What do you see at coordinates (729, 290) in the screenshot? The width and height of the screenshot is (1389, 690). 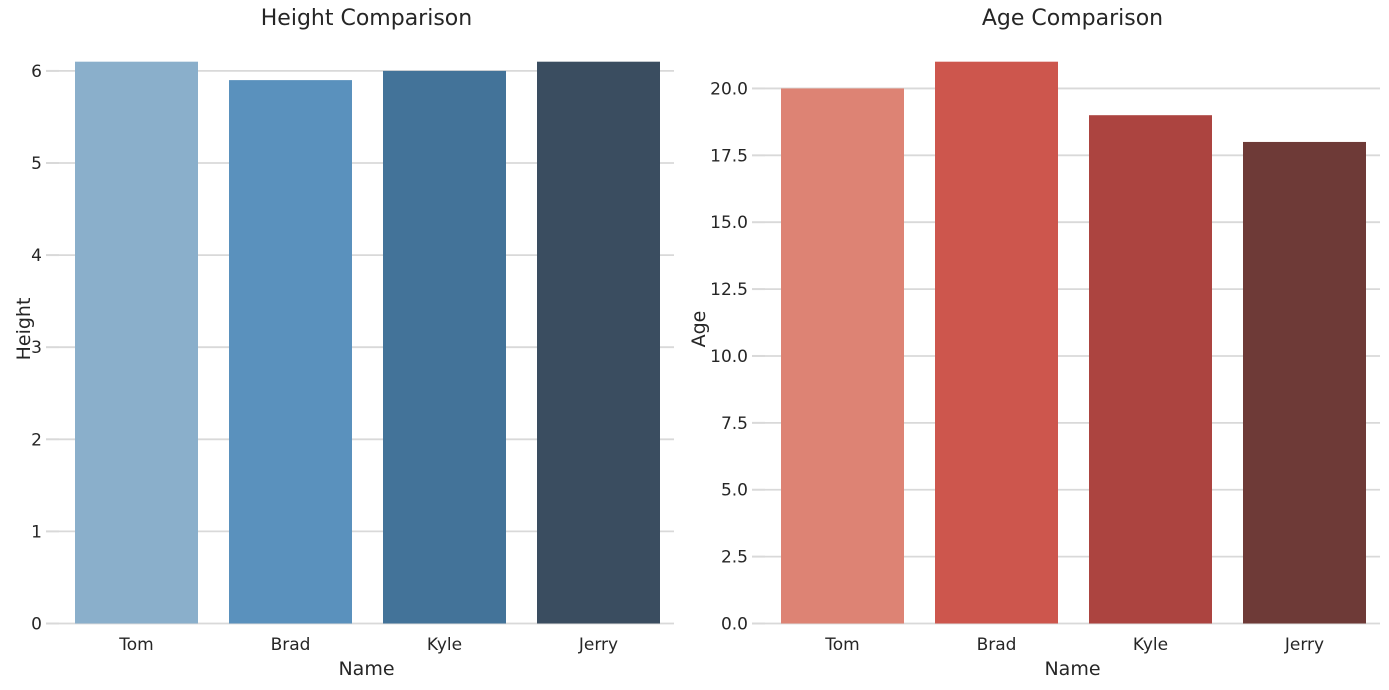 I see `y-tick-label: 12.5` at bounding box center [729, 290].